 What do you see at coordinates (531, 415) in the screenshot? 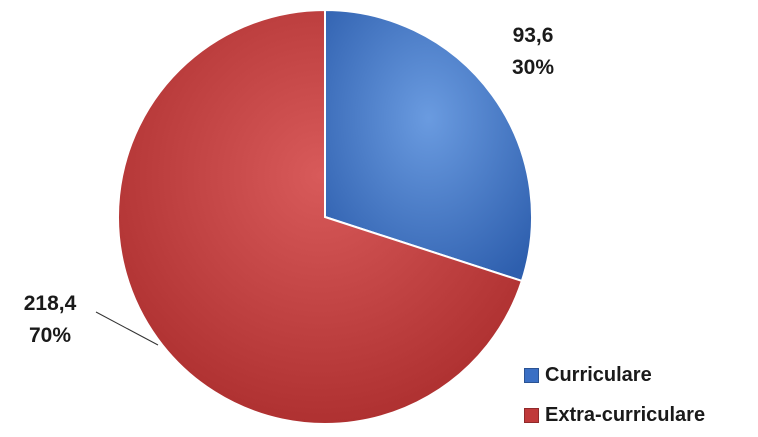
I see `legend-swatch-extra-curriculare` at bounding box center [531, 415].